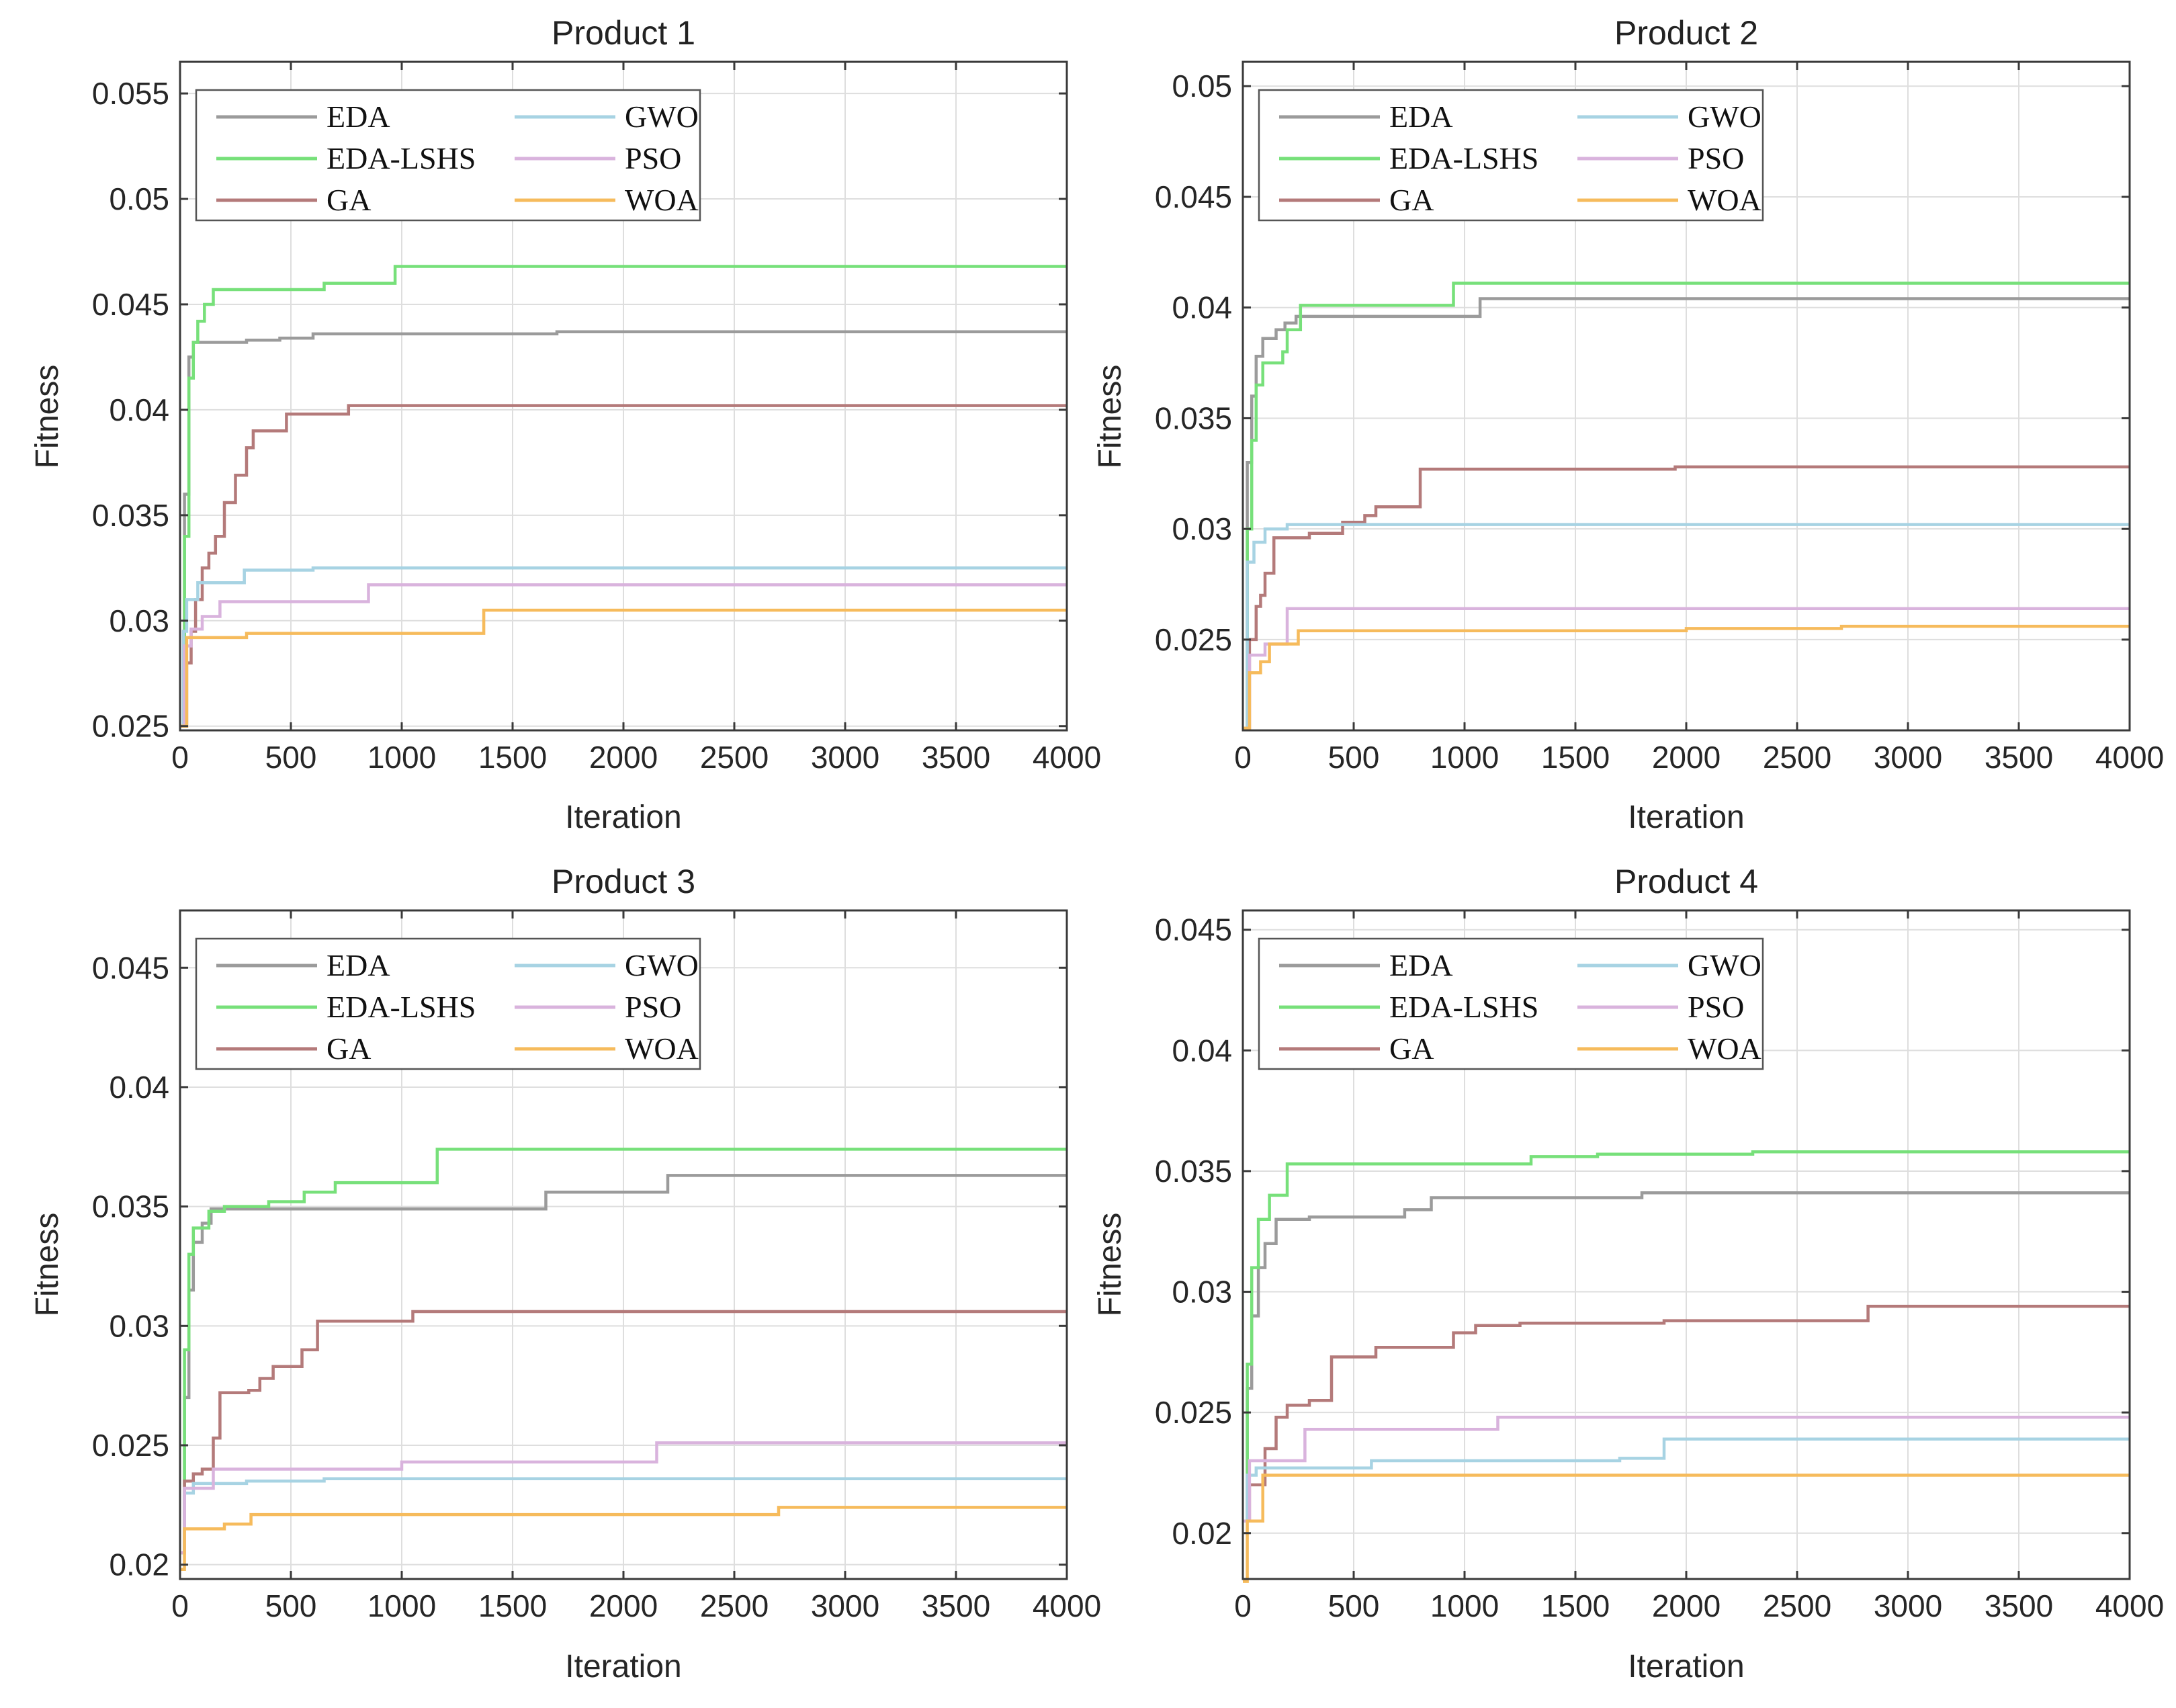  I want to click on panel-title: Product 4, so click(1686, 881).